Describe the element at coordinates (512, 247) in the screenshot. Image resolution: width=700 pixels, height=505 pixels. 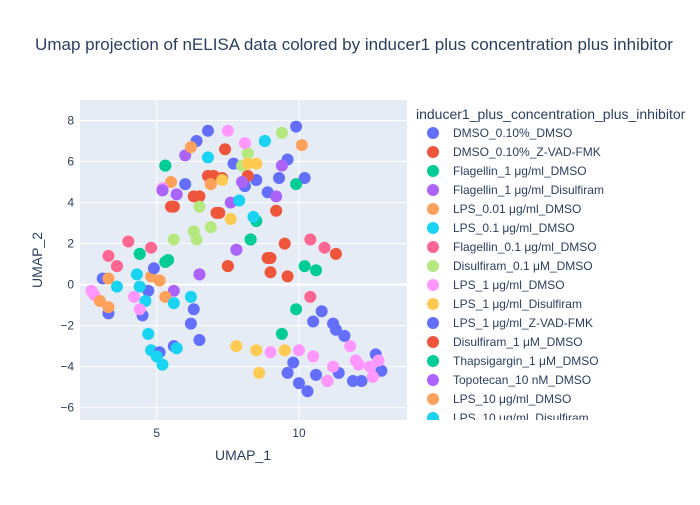
I see `legend-item: Flagellin_0.1 μg/ml_DMSO` at that location.